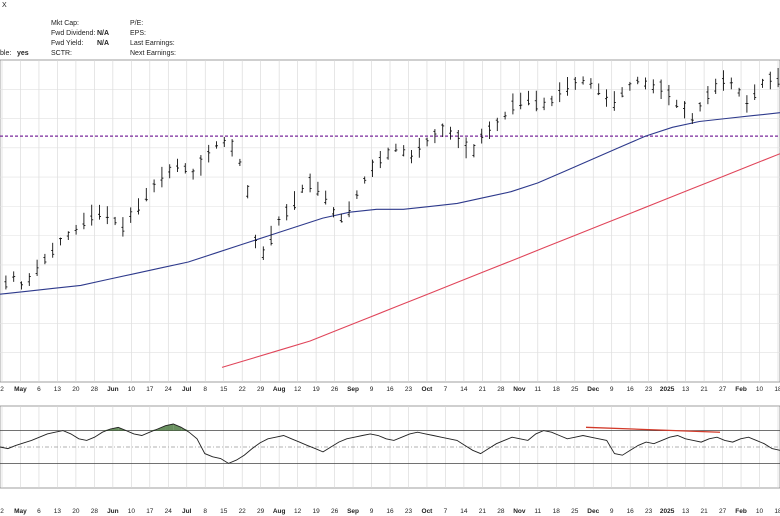 The width and height of the screenshot is (780, 516). I want to click on field-eps-label: EPS:, so click(138, 33).